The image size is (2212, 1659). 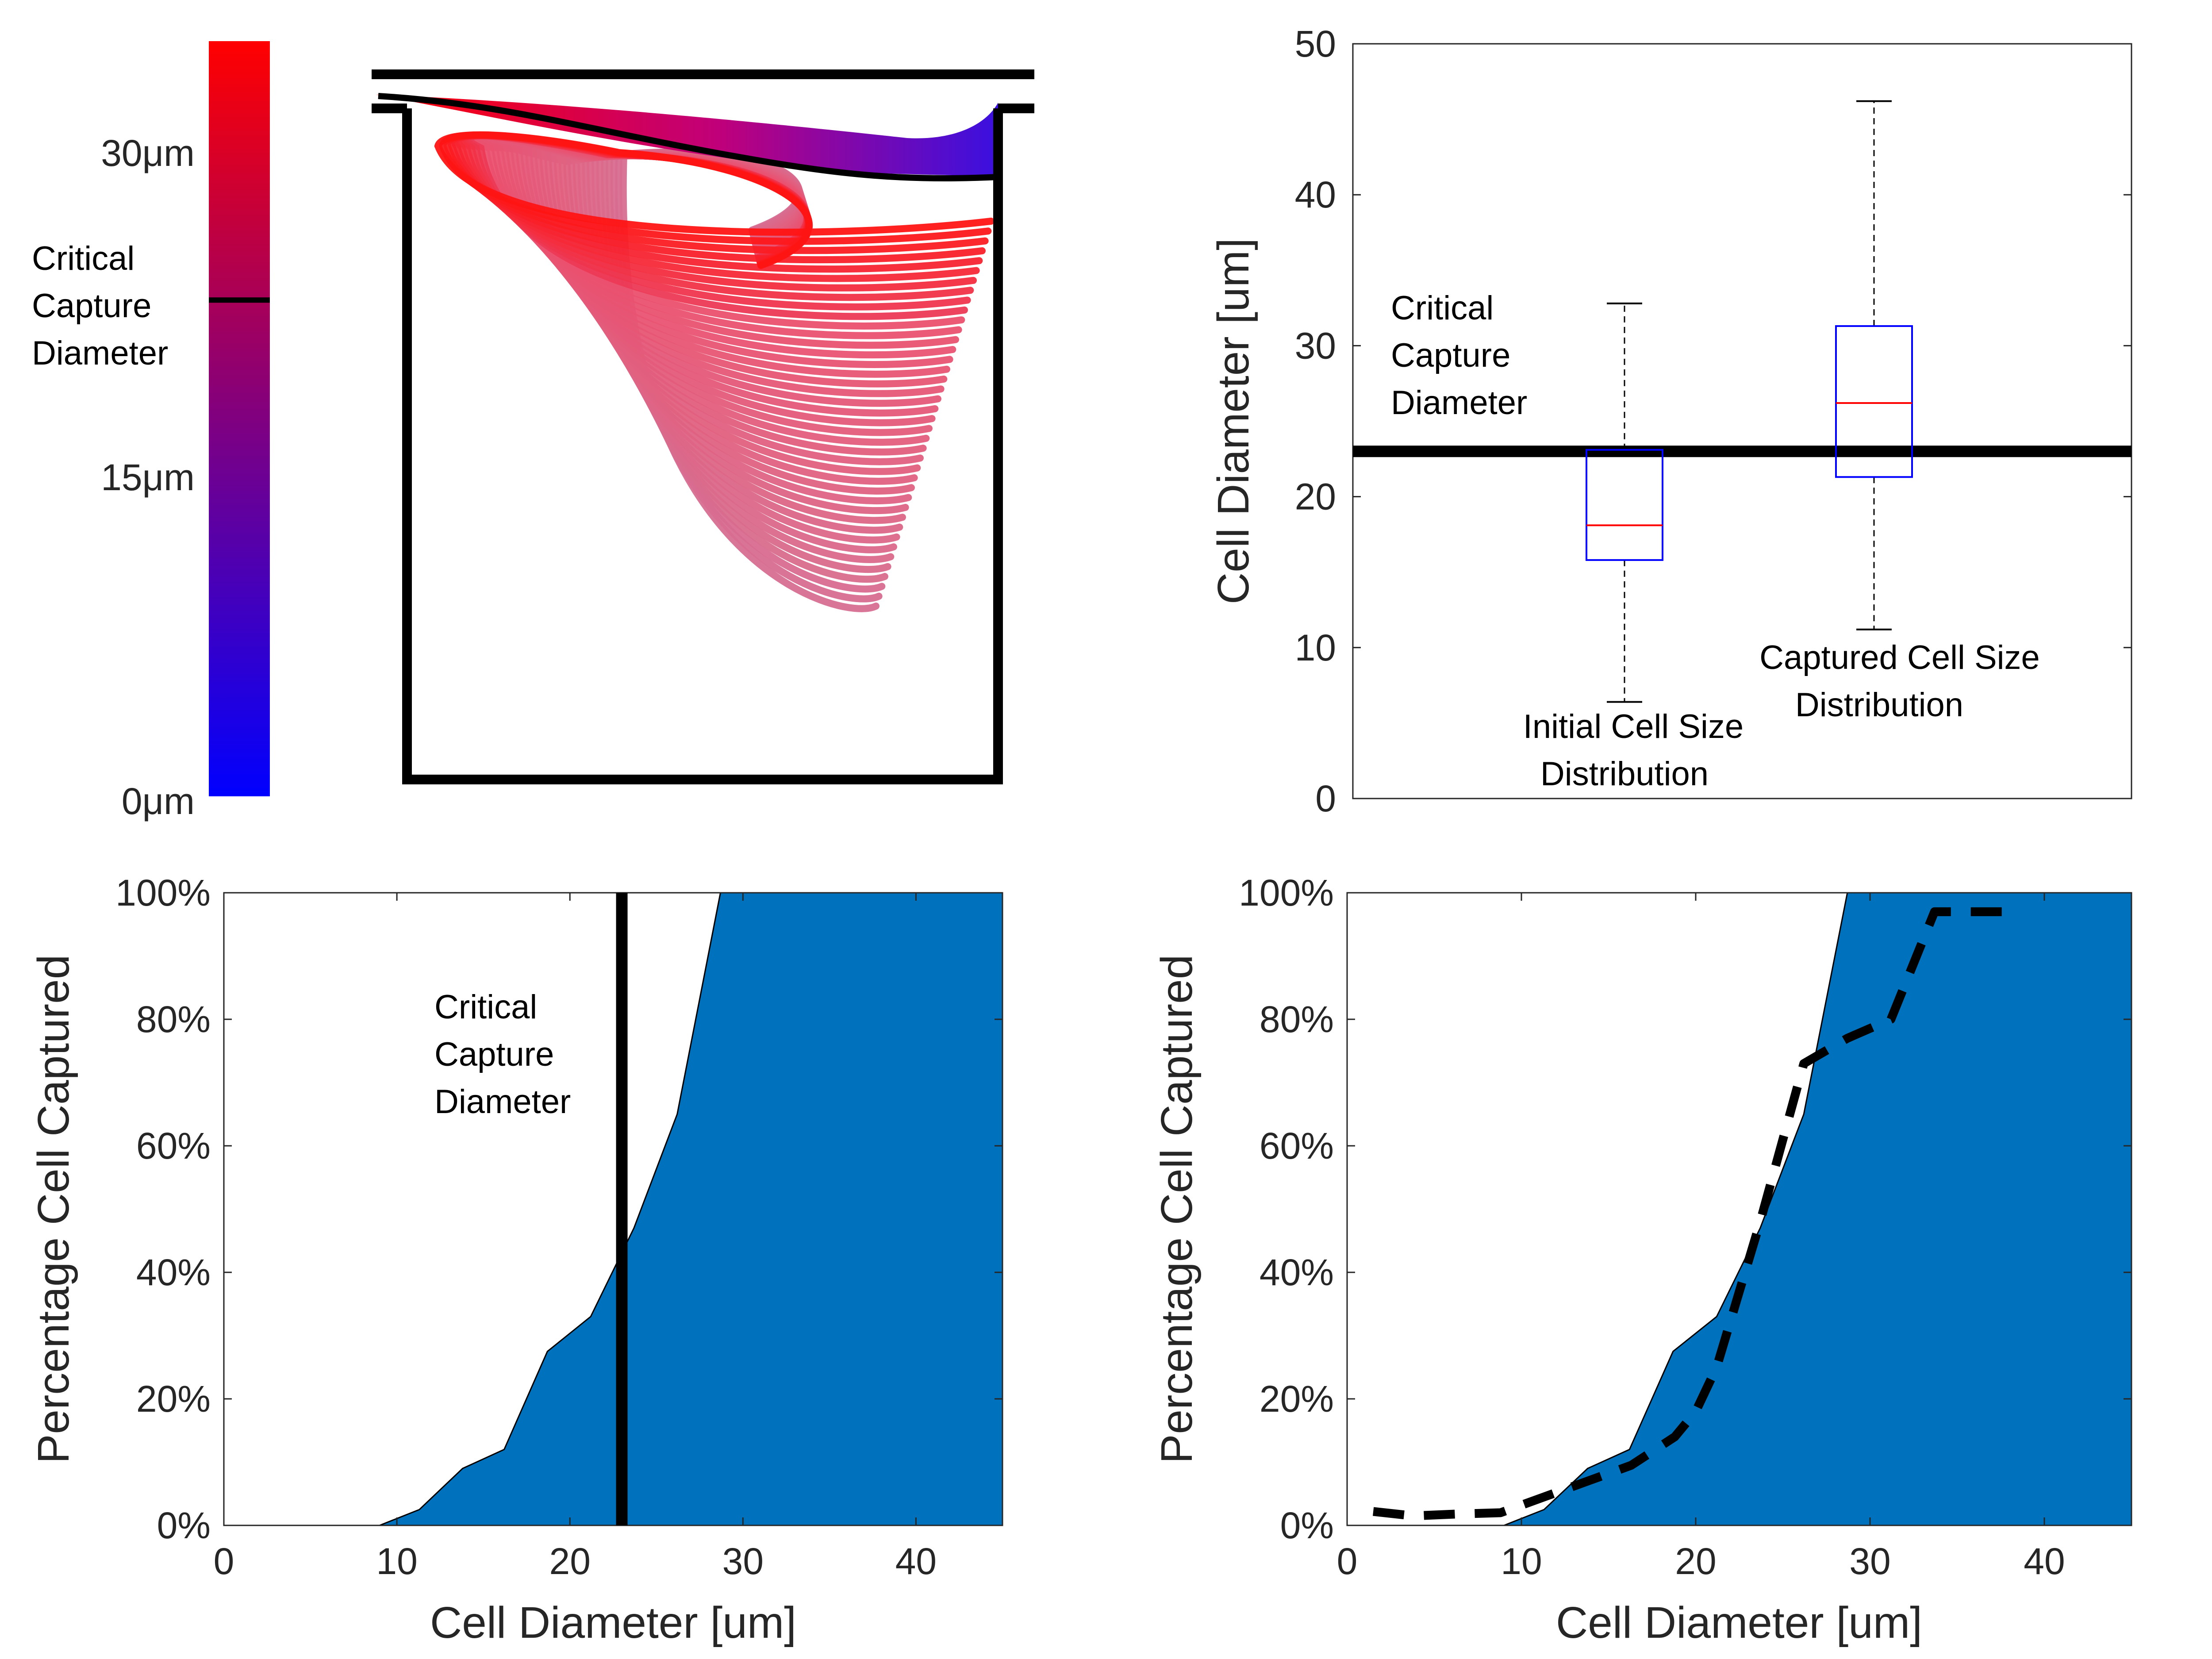 I want to click on colorbar-tick-label: 15μm, so click(x=148, y=478).